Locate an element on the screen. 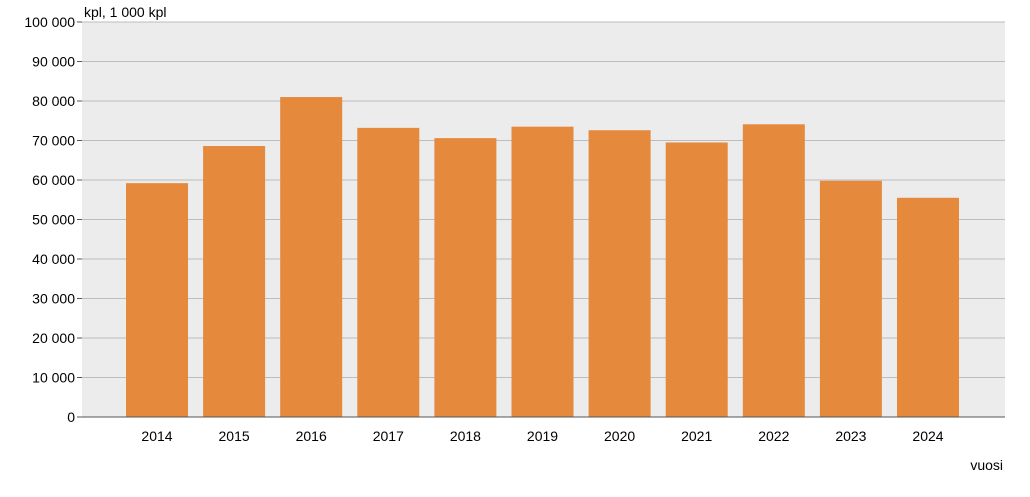  bar-2014 is located at coordinates (157, 300).